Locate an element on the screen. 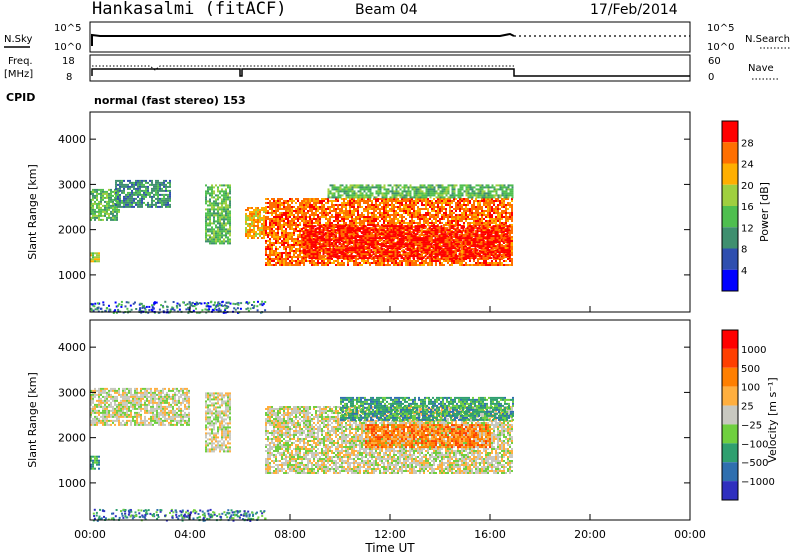 Image resolution: width=800 pixels, height=554 pixels. colorbar-tick-label: 16 is located at coordinates (747, 207).